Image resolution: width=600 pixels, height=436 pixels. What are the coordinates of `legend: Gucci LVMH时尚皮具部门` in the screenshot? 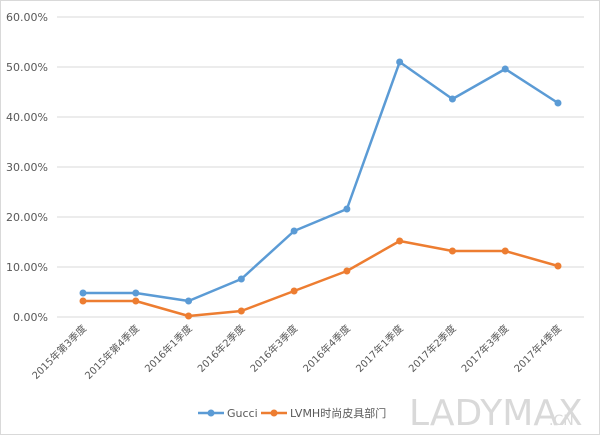 It's located at (292, 413).